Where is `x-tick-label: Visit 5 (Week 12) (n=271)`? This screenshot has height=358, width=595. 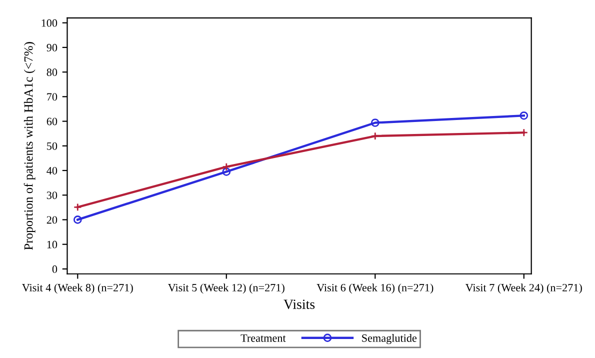 x-tick-label: Visit 5 (Week 12) (n=271) is located at coordinates (226, 289).